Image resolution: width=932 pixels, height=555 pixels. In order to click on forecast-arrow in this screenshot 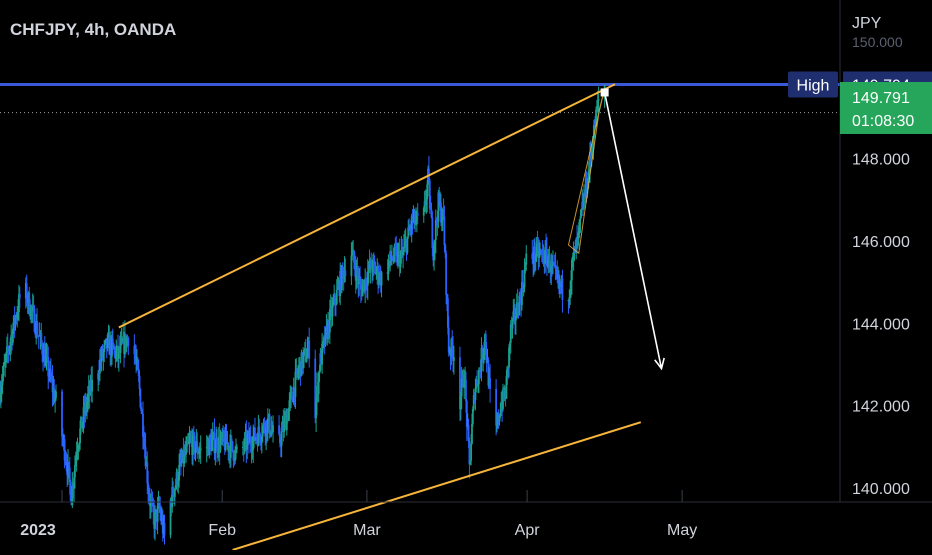, I will do `click(633, 230)`.